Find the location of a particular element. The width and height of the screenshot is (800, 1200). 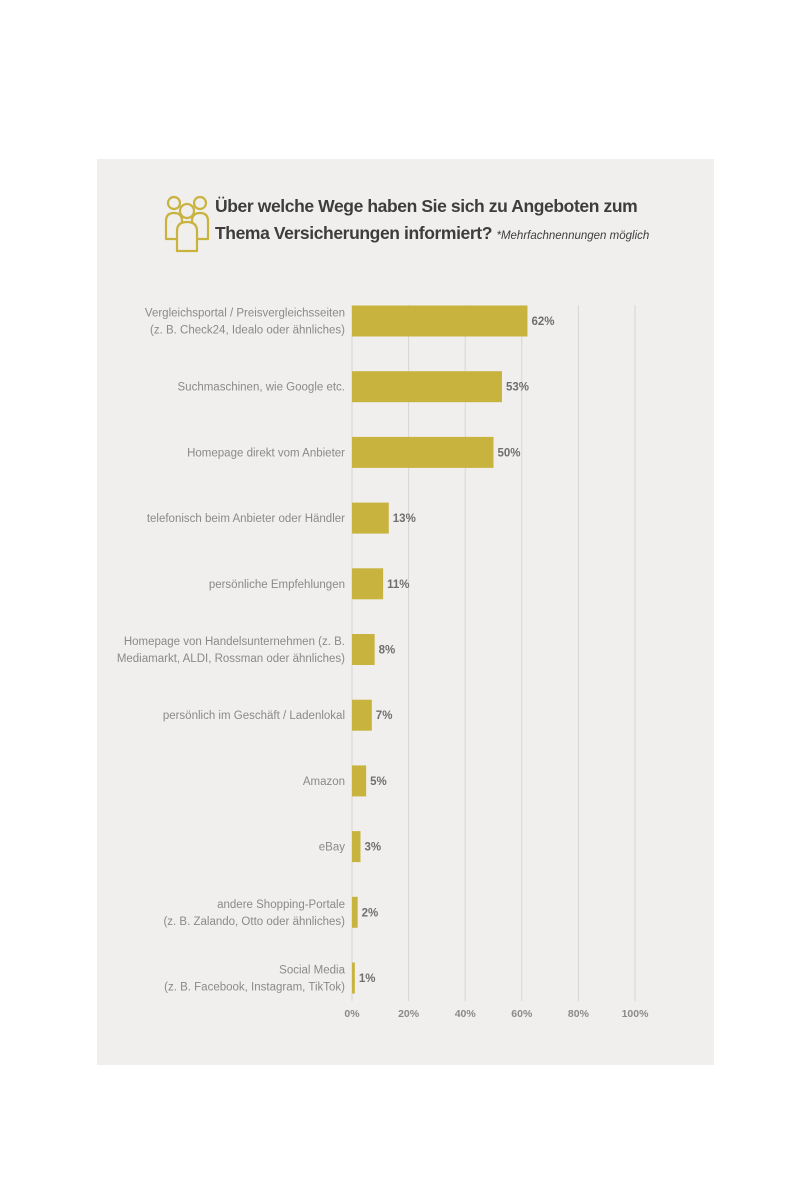

bar-value-label: 7% is located at coordinates (384, 716).